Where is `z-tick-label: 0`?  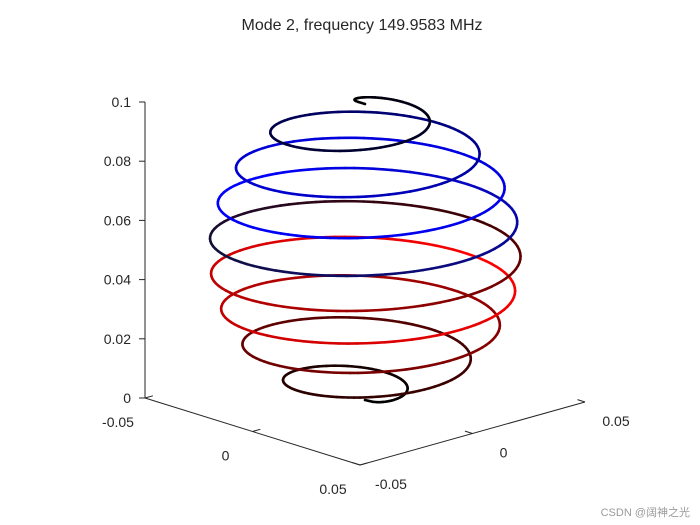
z-tick-label: 0 is located at coordinates (127, 398).